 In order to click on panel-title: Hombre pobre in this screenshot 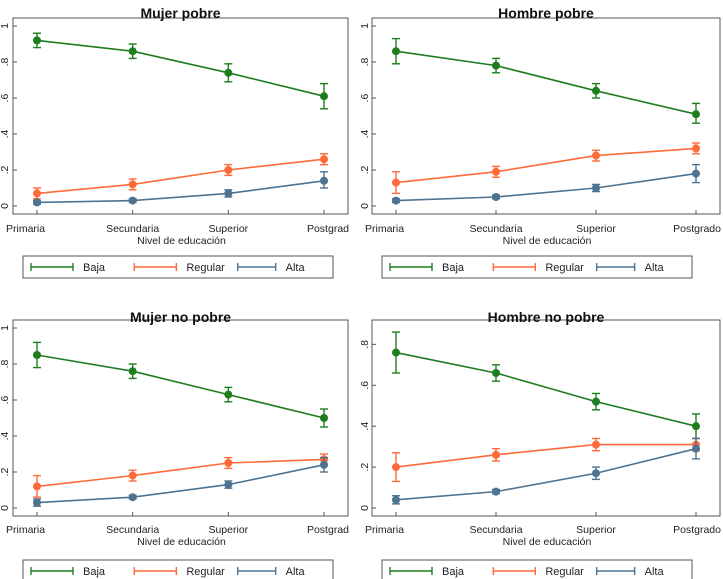, I will do `click(546, 13)`.